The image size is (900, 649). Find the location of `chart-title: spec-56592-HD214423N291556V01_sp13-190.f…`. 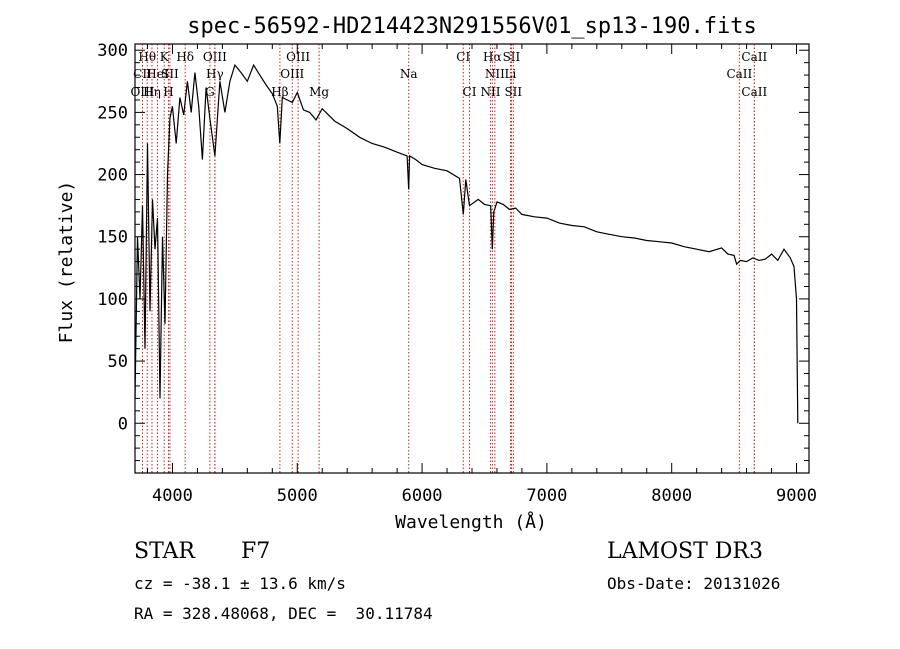

chart-title: spec-56592-HD214423N291556V01_sp13-190.f… is located at coordinates (472, 26).